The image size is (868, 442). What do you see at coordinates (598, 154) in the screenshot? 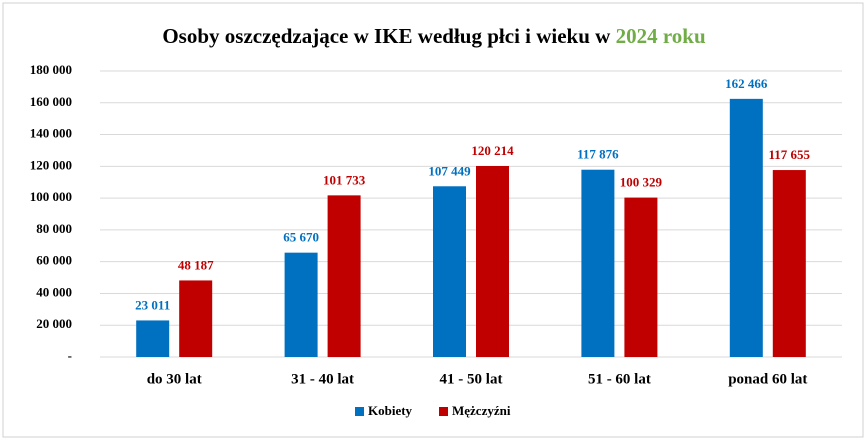
I see `data-label: 117 876` at bounding box center [598, 154].